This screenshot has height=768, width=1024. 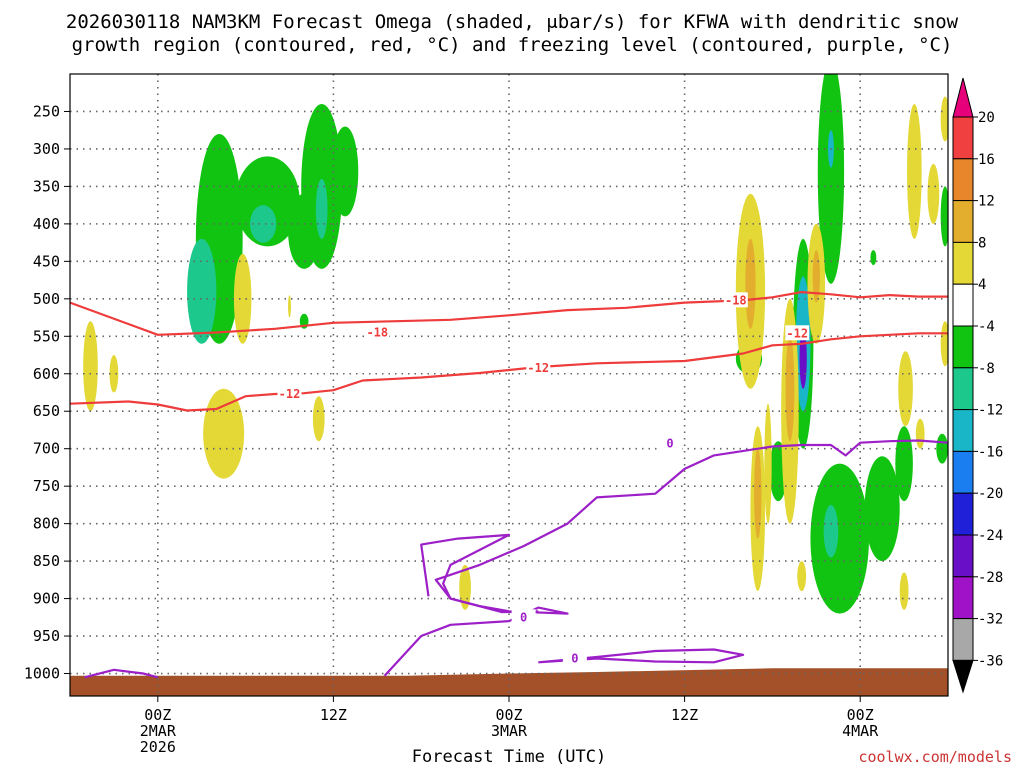 I want to click on terrain-surface, so click(x=509, y=682).